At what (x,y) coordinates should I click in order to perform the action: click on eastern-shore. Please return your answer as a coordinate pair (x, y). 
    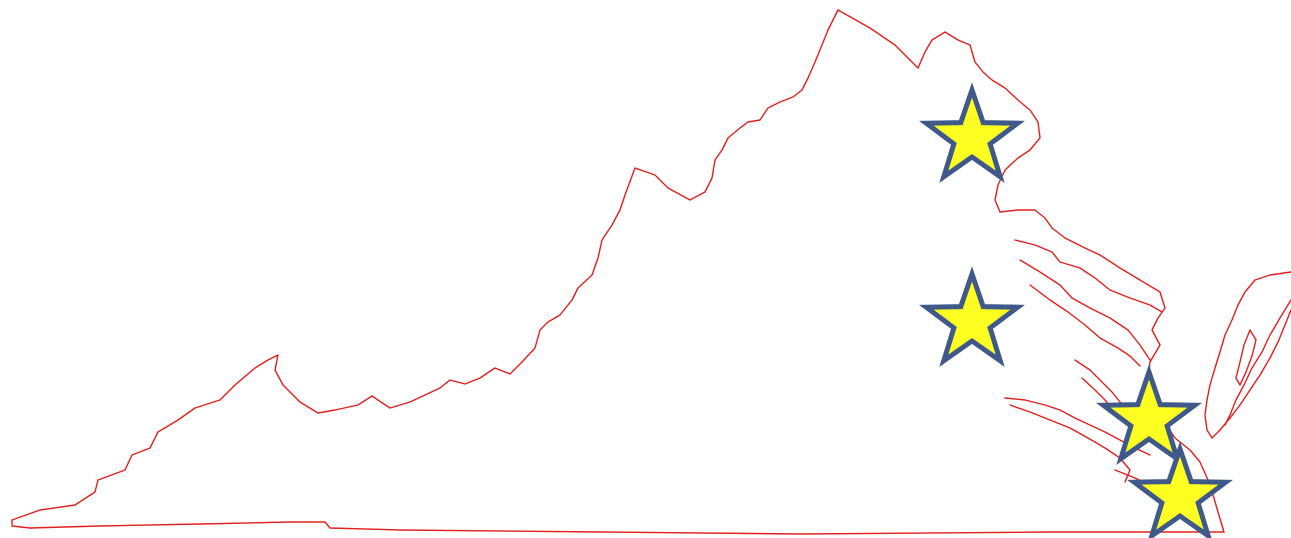
    Looking at the image, I should click on (1247, 355).